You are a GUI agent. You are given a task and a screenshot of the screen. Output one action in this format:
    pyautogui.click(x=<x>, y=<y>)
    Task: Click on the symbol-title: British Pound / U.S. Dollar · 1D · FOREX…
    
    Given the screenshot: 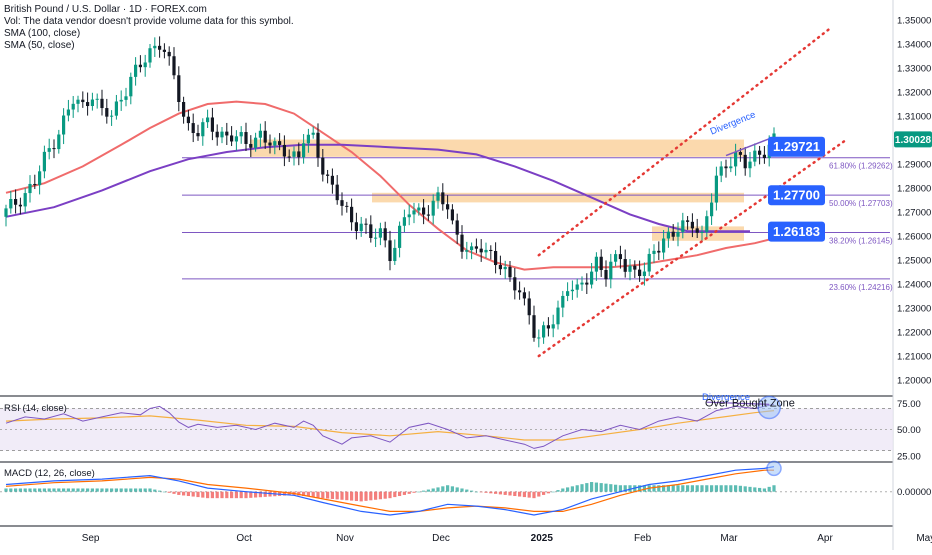 What is the action you would take?
    pyautogui.click(x=105, y=9)
    